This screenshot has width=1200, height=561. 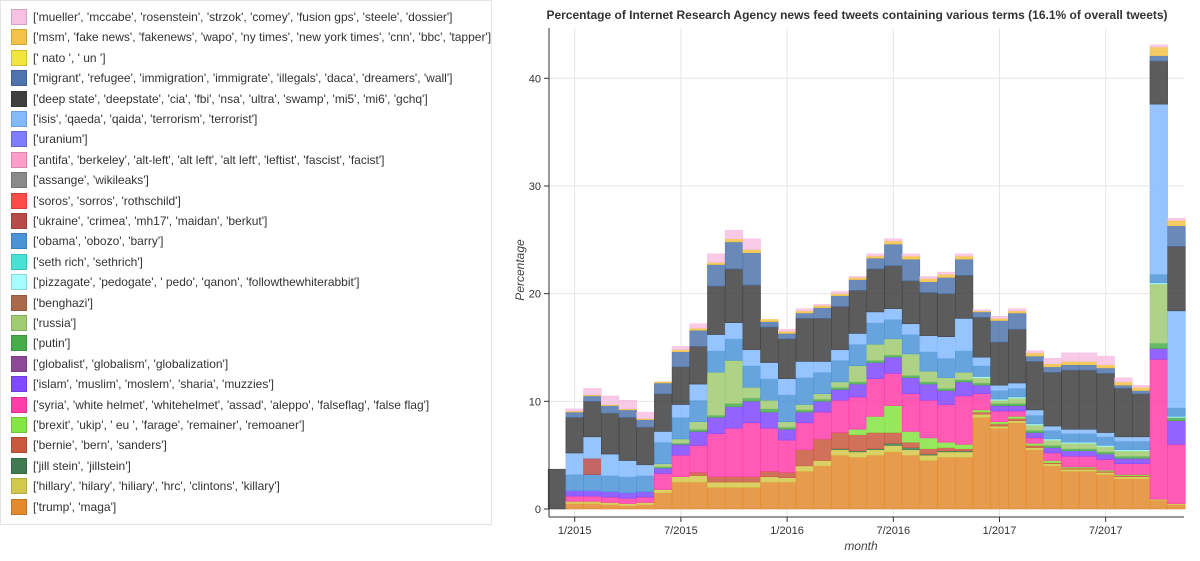 I want to click on legend-label: ['trump', 'maga'], so click(x=75, y=506).